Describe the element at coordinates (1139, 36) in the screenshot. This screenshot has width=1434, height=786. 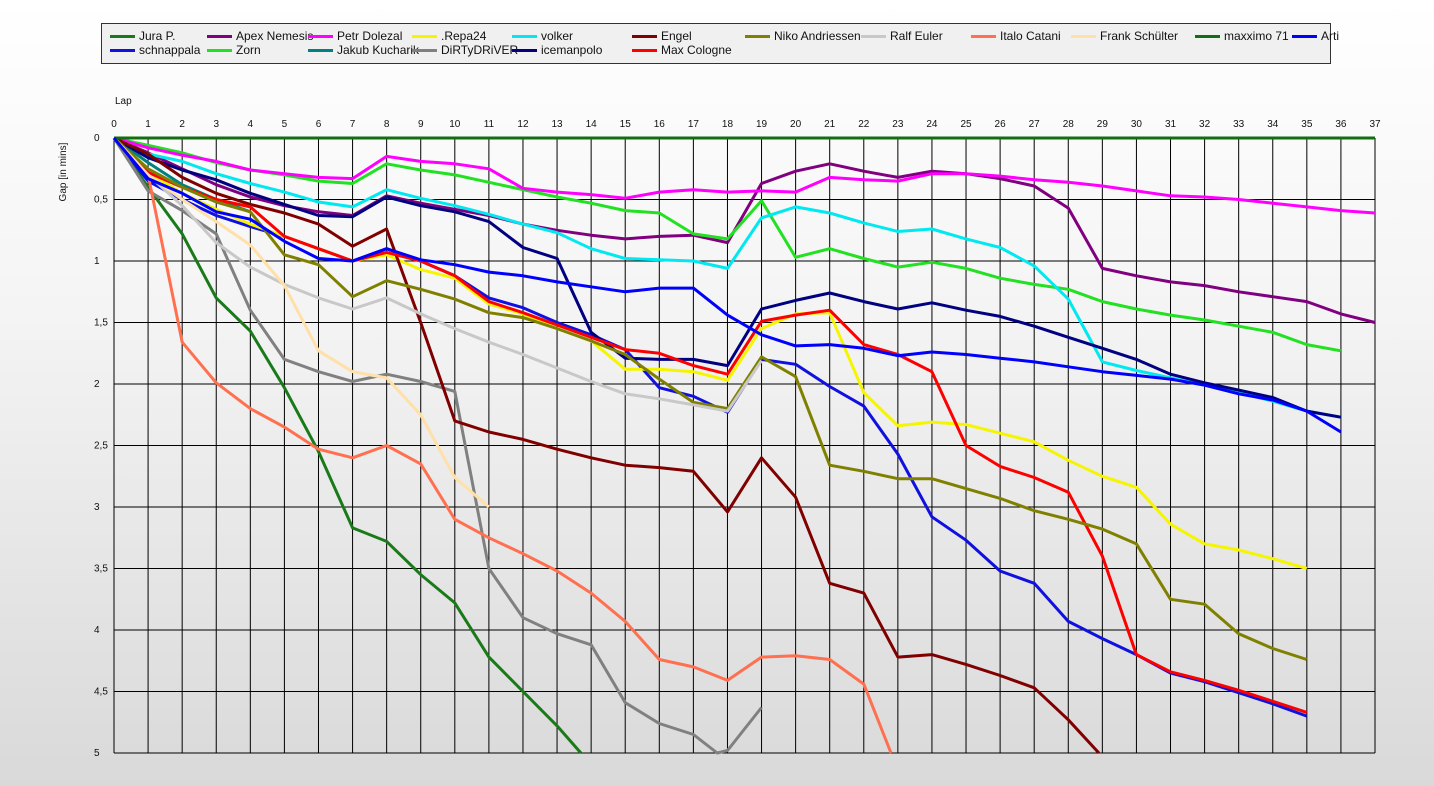
I see `legend-label: Frank Schülter` at that location.